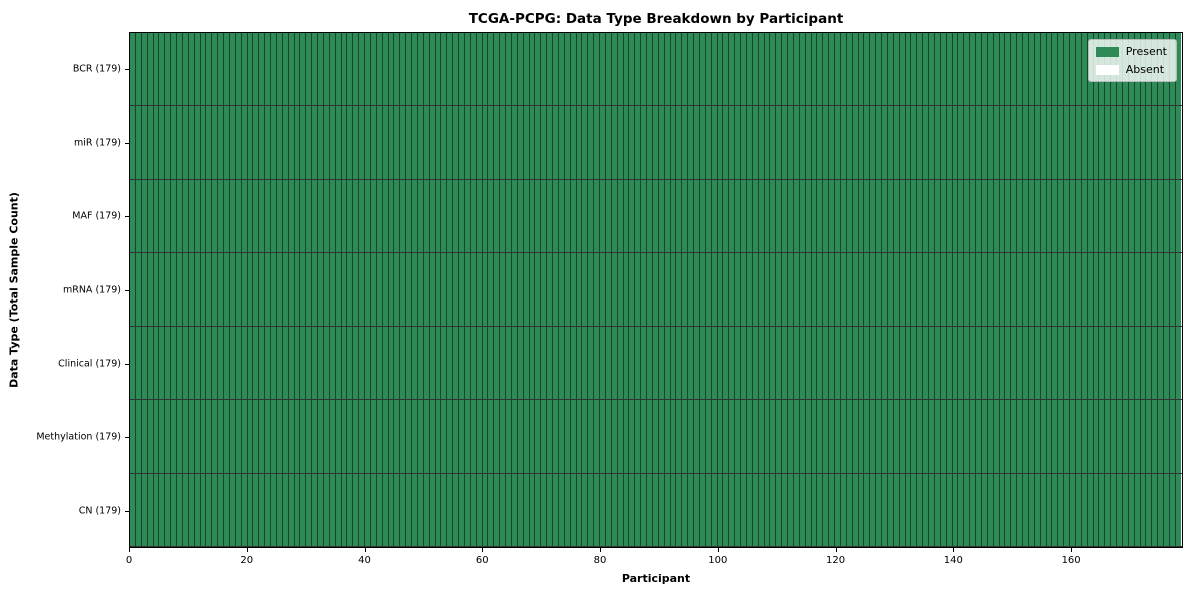 This screenshot has height=600, width=1200. I want to click on x-tick-label: 60, so click(482, 560).